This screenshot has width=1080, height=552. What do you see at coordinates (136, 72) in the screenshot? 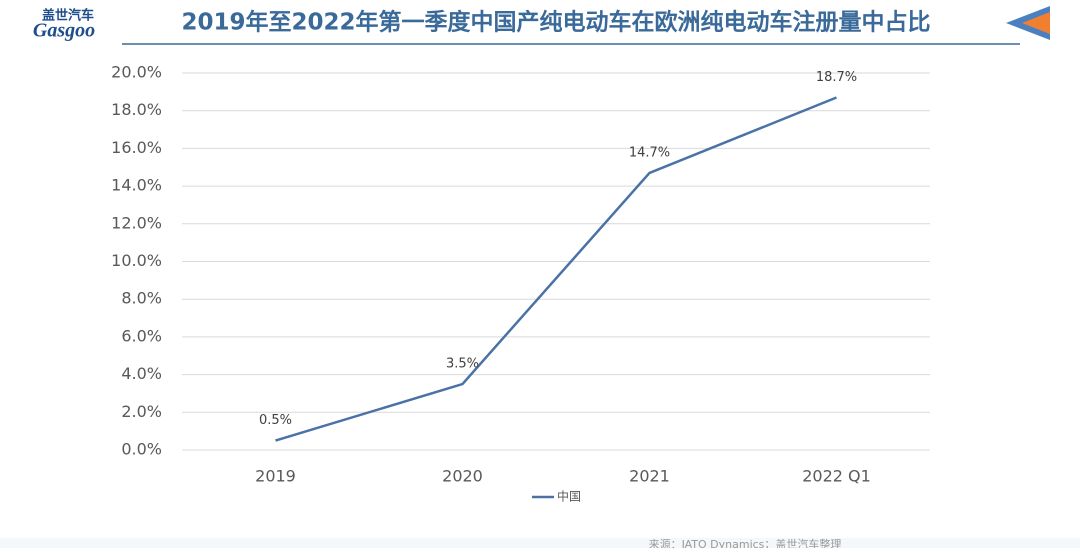
I see `y-tick-label: 20.0%` at bounding box center [136, 72].